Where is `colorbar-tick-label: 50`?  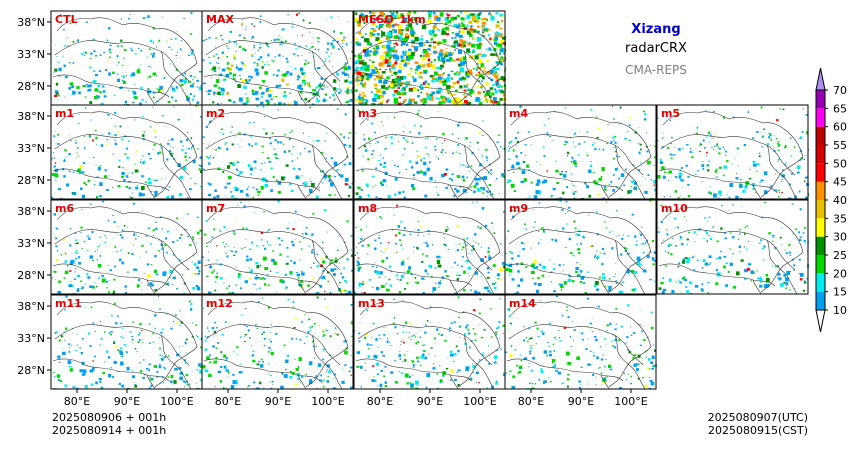 colorbar-tick-label: 50 is located at coordinates (840, 163).